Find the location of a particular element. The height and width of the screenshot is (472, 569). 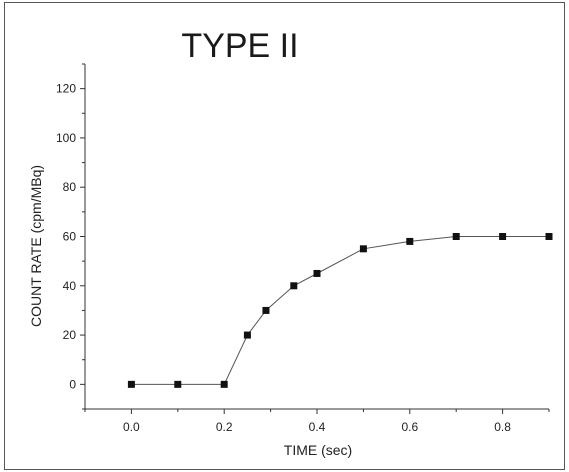

y-tick-label: 120 is located at coordinates (66, 89).